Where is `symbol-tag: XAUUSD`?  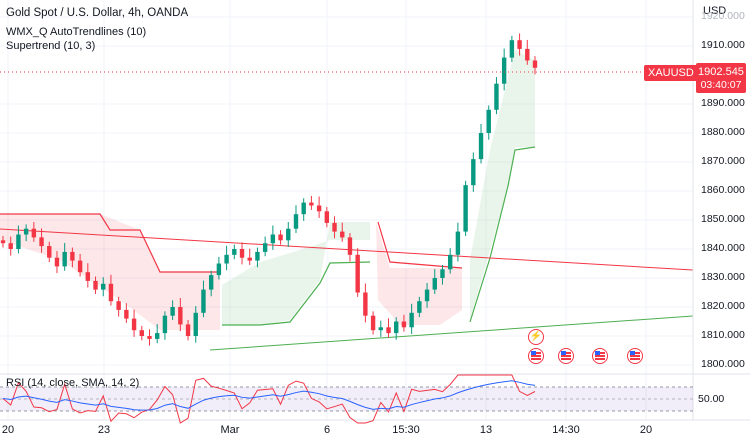
symbol-tag: XAUUSD is located at coordinates (671, 73).